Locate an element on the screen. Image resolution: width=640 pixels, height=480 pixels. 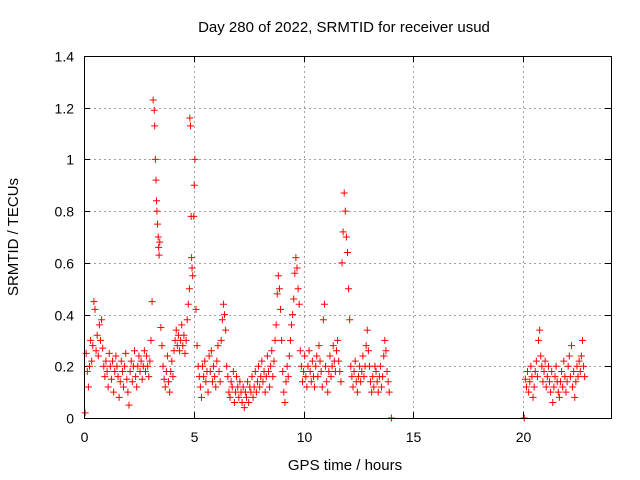
y-tick-label: 0.8 is located at coordinates (65, 212).